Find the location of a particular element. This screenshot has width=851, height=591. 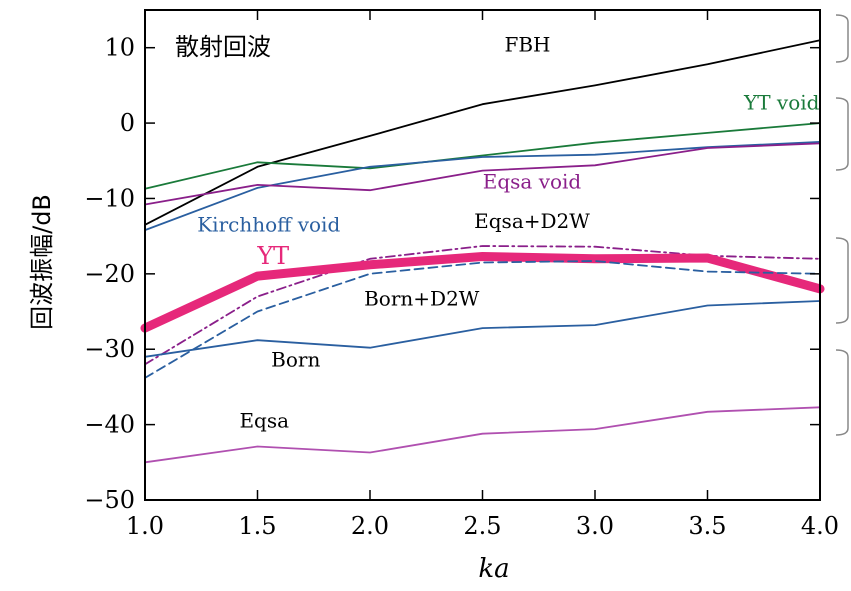

series-label-eqsa-void: Eqsa void is located at coordinates (532, 182).